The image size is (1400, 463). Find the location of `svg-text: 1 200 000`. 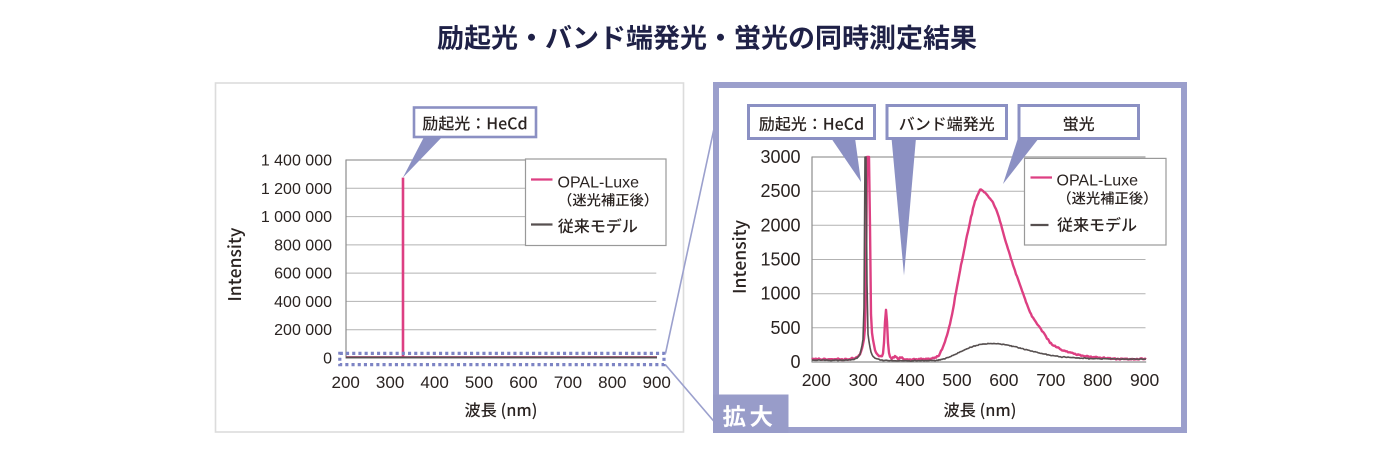

svg-text: 1 200 000 is located at coordinates (296, 189).